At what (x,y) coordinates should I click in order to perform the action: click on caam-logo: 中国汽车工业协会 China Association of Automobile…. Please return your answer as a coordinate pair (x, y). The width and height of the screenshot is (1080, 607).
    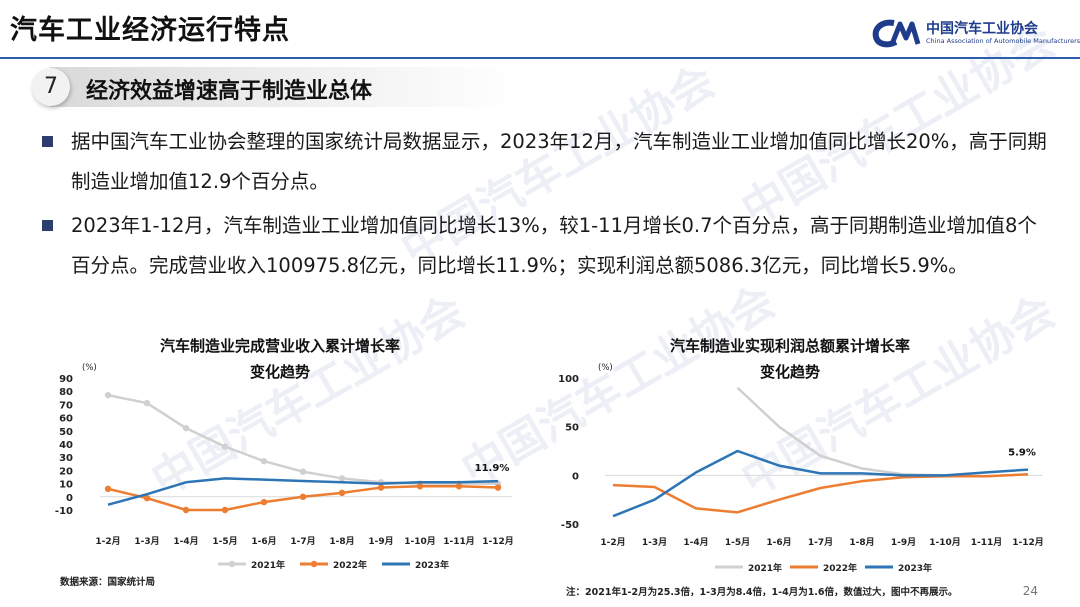
    Looking at the image, I should click on (976, 34).